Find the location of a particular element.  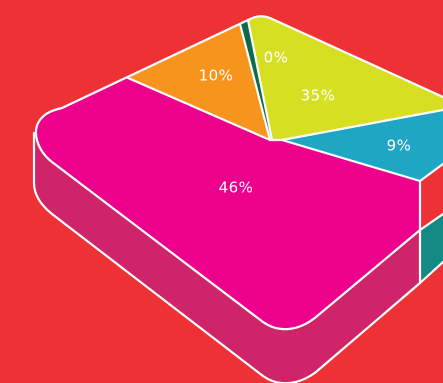

label-35: 35% is located at coordinates (318, 96).